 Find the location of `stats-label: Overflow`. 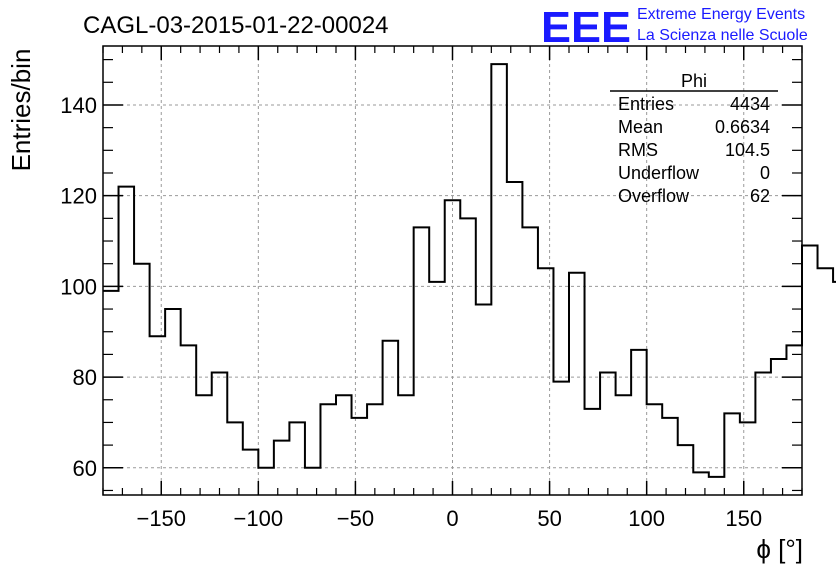

stats-label: Overflow is located at coordinates (654, 196).